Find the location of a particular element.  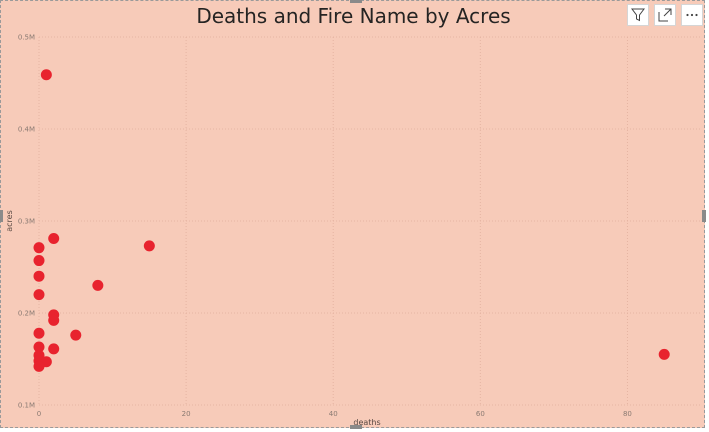

y-tick-label: 0.1M is located at coordinates (26, 406).